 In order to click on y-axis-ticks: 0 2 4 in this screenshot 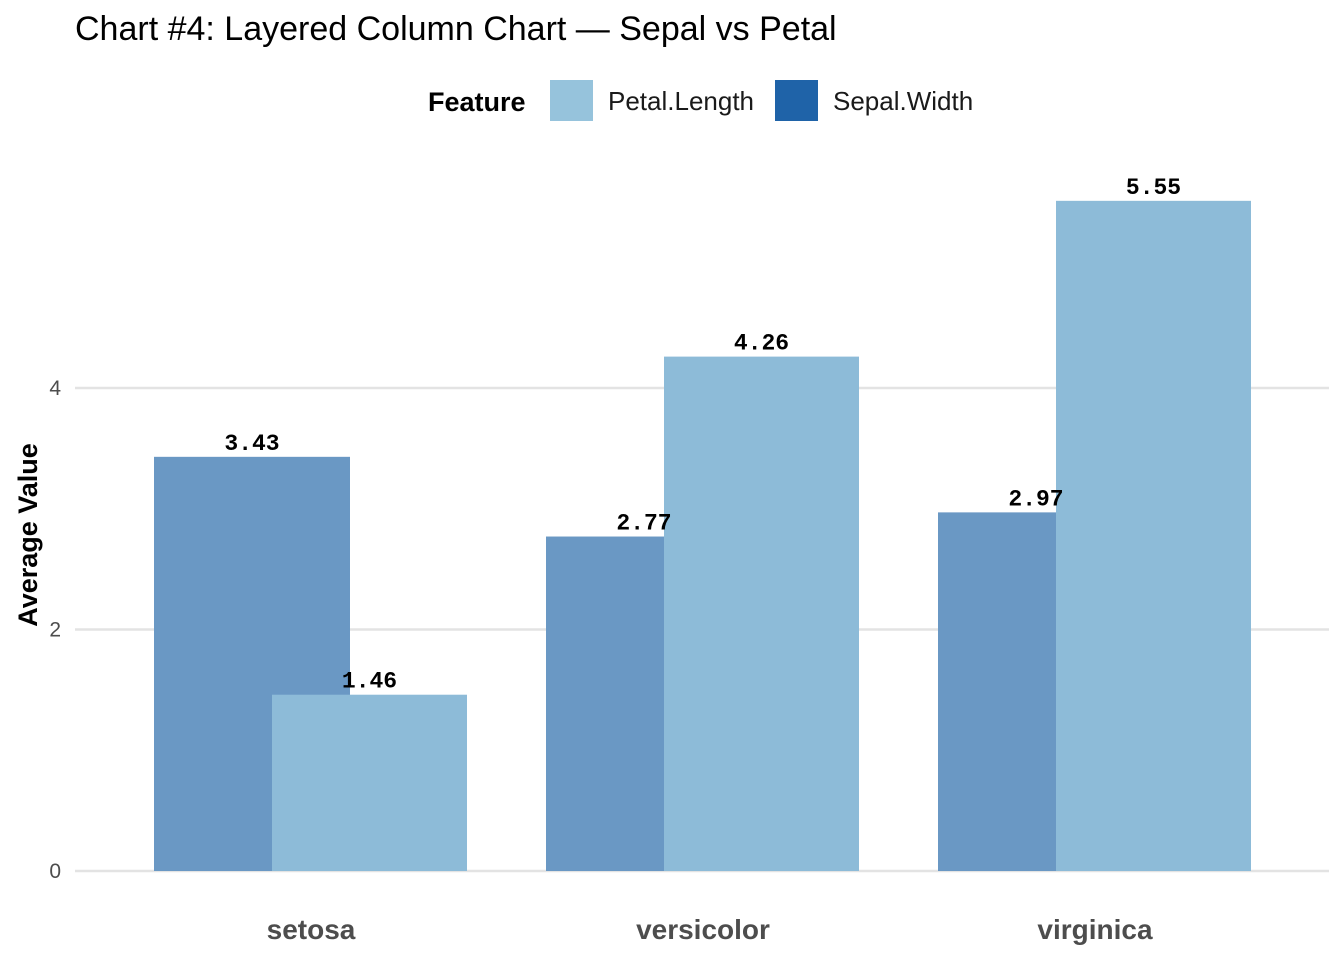, I will do `click(55, 630)`.